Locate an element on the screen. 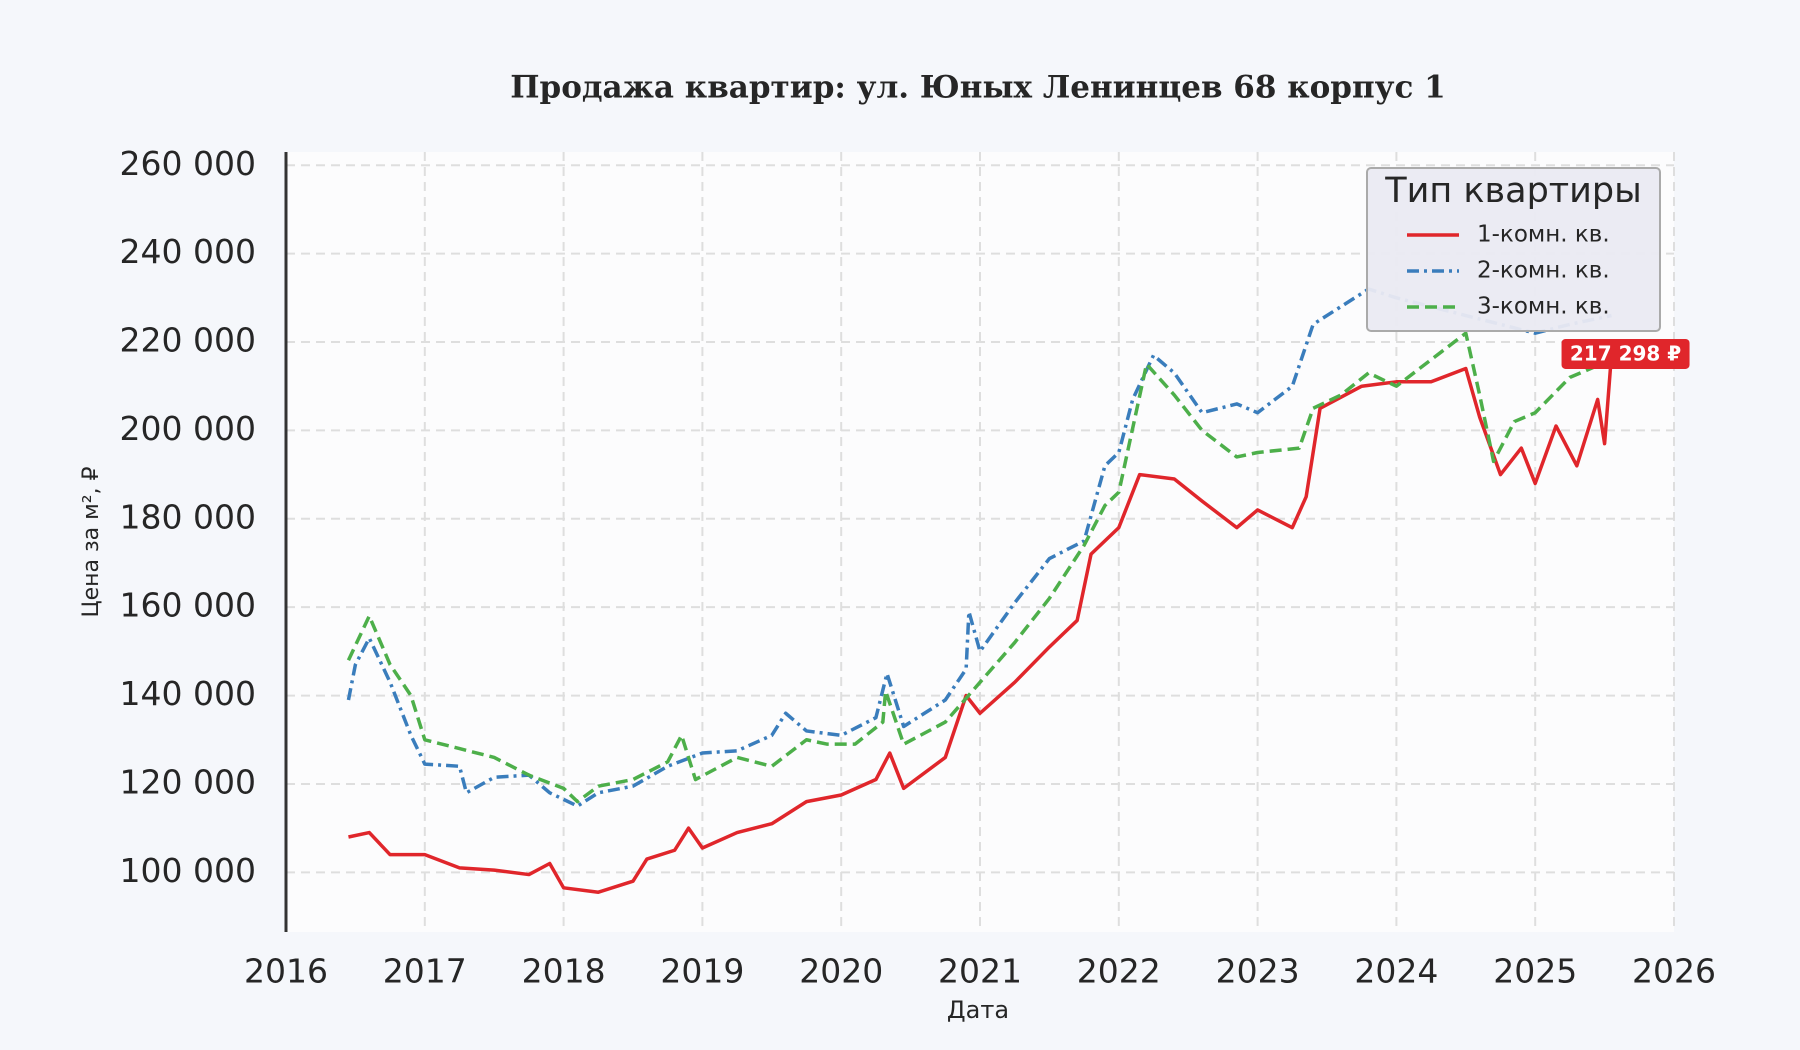 This screenshot has width=1800, height=1050. y-tick-label: 120 000 is located at coordinates (188, 781).